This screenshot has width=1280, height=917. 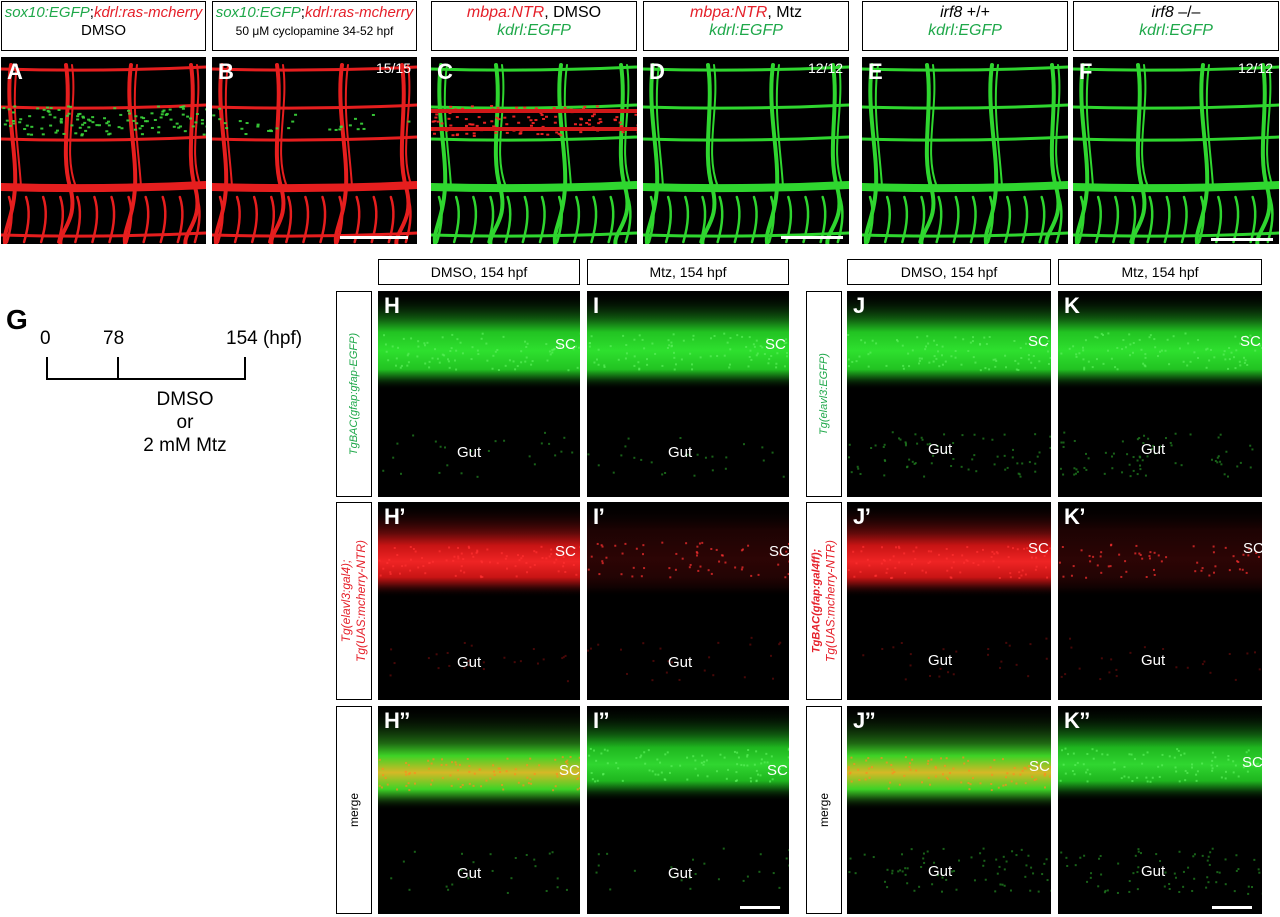 What do you see at coordinates (825, 68) in the screenshot?
I see `panel-count-d: 12/12` at bounding box center [825, 68].